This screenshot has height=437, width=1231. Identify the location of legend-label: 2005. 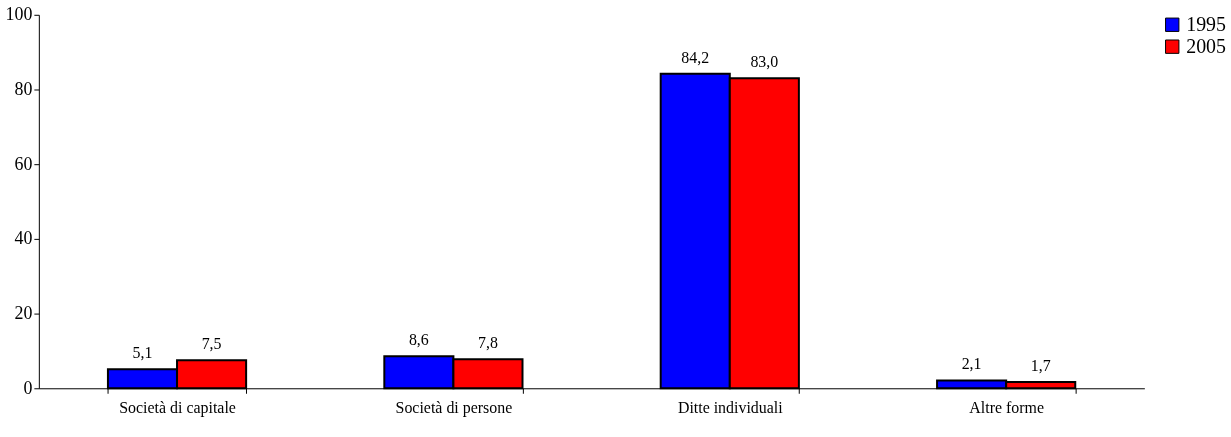
(1206, 45).